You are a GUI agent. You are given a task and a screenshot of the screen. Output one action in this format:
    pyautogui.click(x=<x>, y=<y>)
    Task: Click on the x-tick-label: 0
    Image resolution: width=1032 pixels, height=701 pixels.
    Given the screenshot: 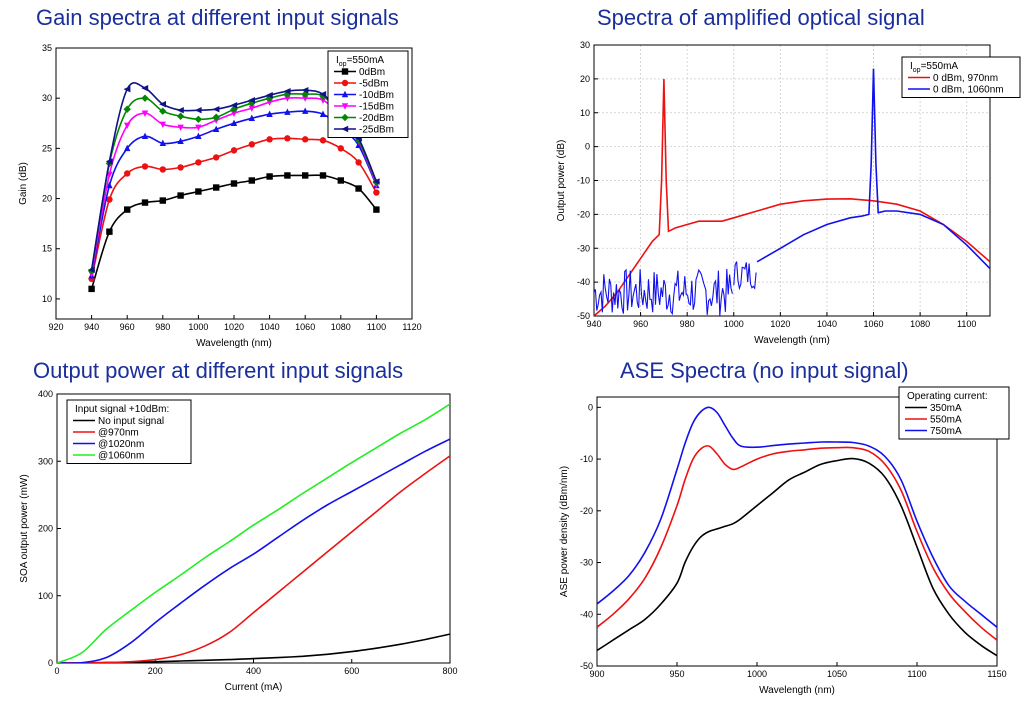 What is the action you would take?
    pyautogui.click(x=56, y=671)
    